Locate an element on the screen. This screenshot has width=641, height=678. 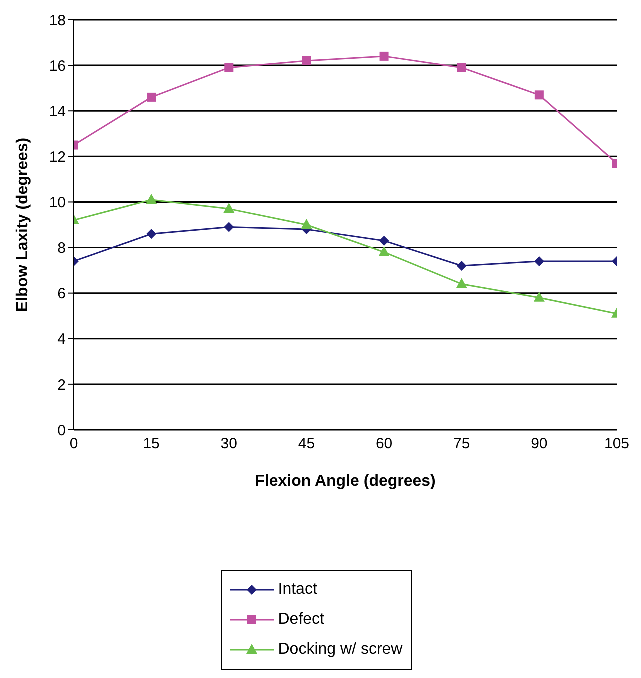
y-tick-label: 14 is located at coordinates (57, 111).